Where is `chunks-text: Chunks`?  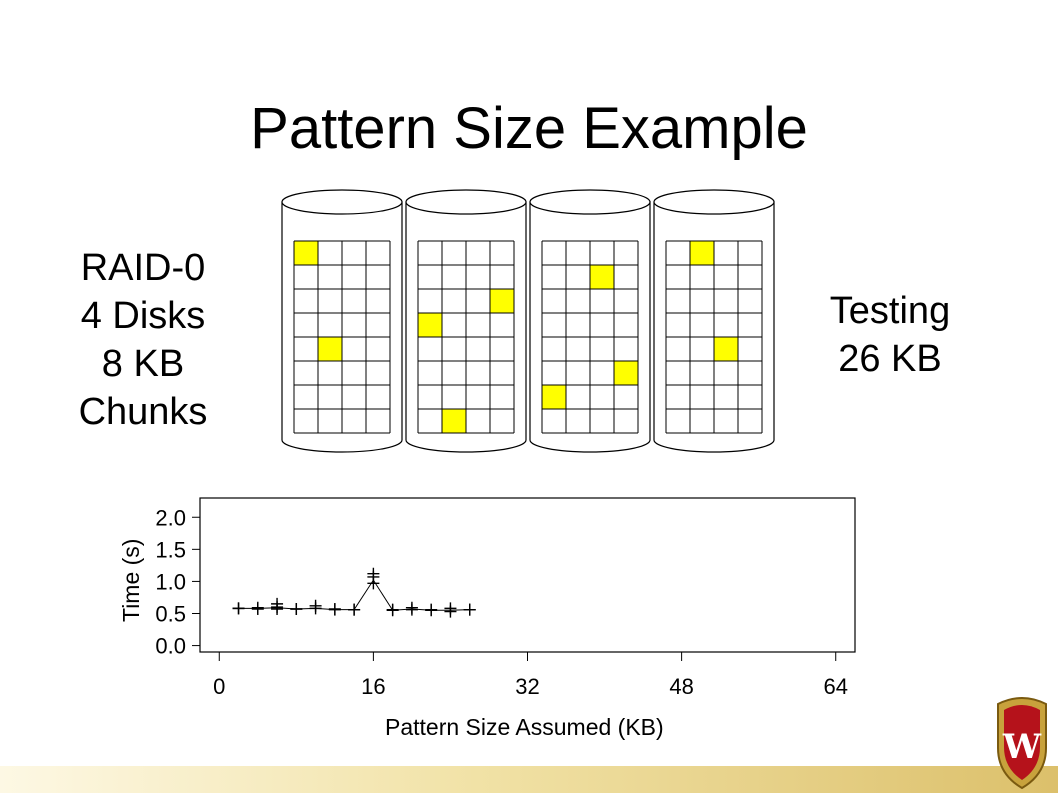 chunks-text: Chunks is located at coordinates (143, 412).